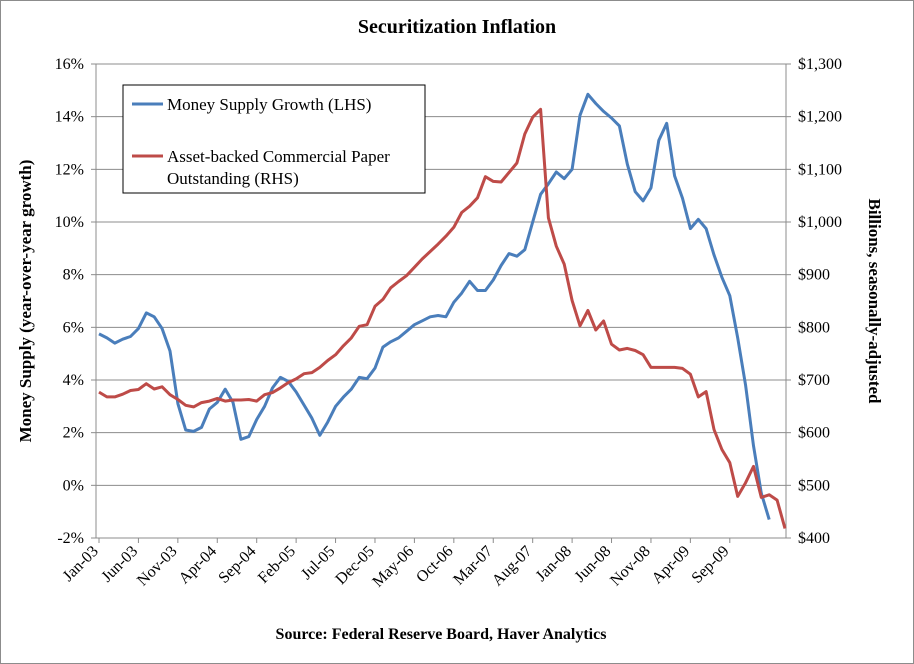 This screenshot has width=914, height=664. What do you see at coordinates (820, 117) in the screenshot?
I see `right-tick-label: $1,200` at bounding box center [820, 117].